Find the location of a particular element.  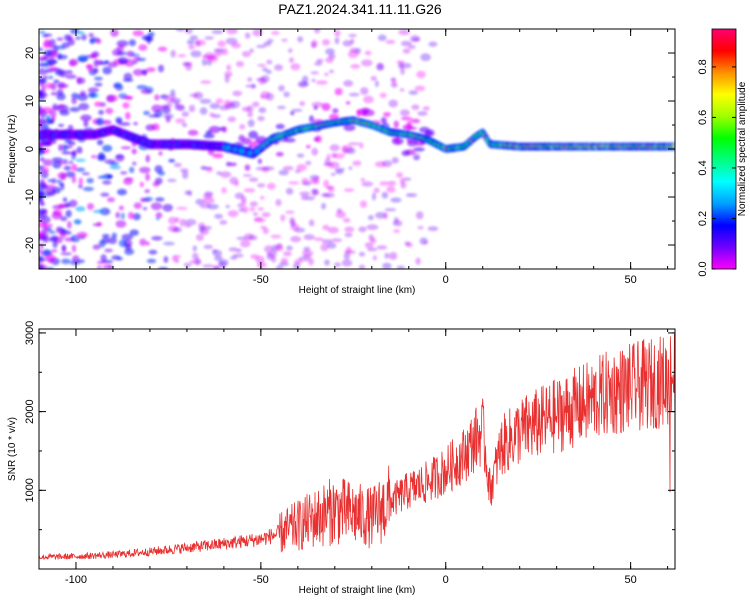

spectrogram-xlabel: Height of straight line (km) is located at coordinates (357, 290).